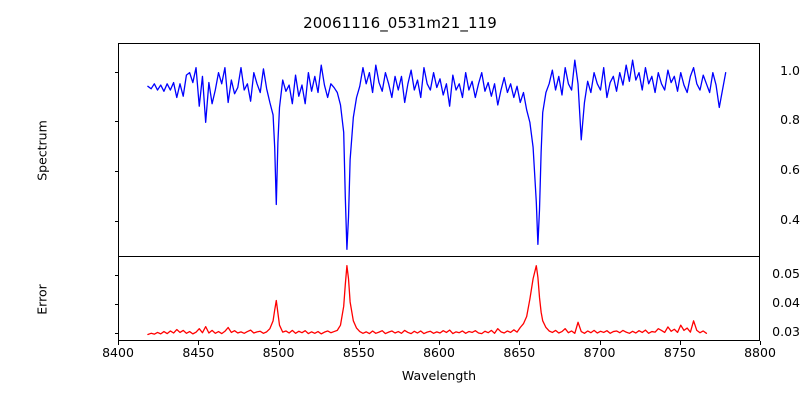 This screenshot has height=400, width=800. Describe the element at coordinates (790, 170) in the screenshot. I see `spectrum-ytick-label: 0.6` at that location.